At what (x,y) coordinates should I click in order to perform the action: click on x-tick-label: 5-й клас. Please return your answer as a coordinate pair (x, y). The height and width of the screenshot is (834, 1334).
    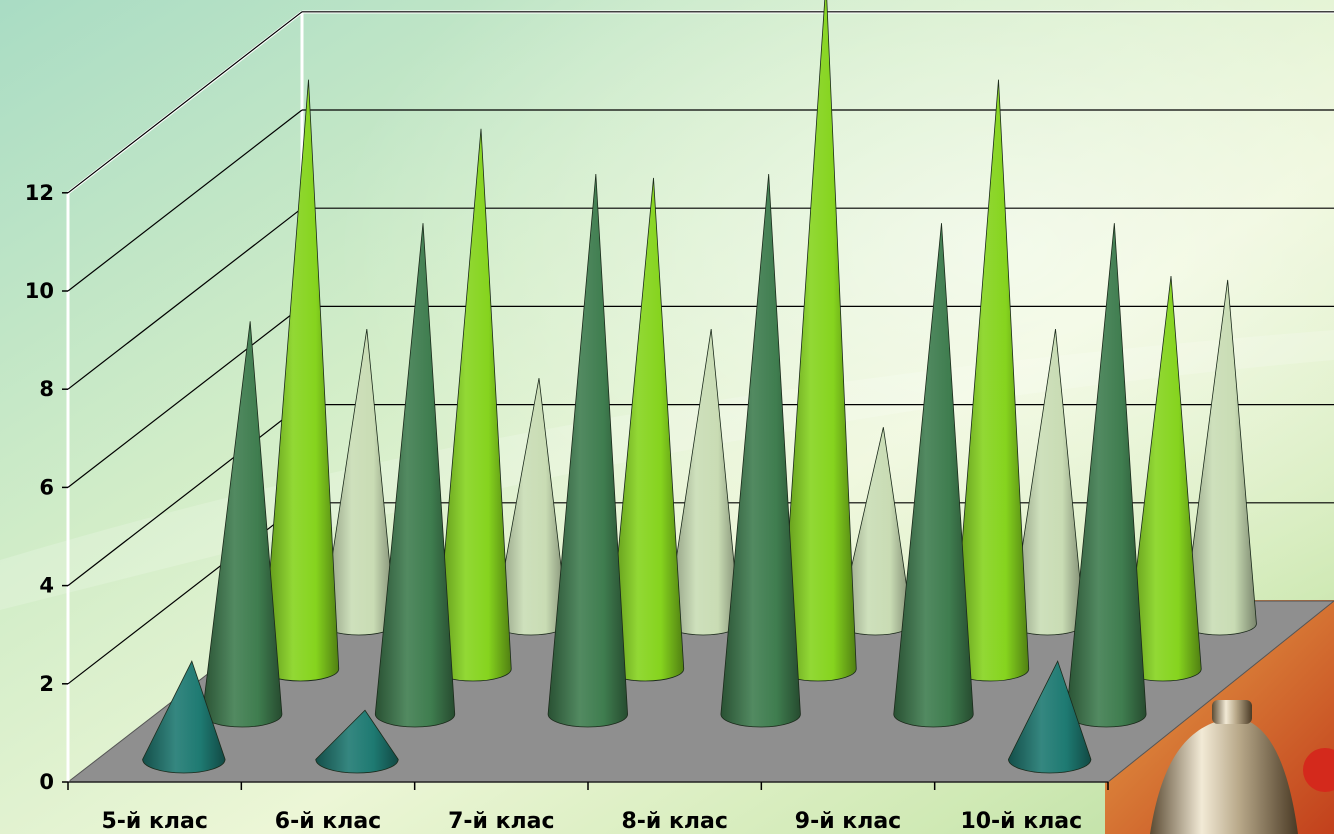
    Looking at the image, I should click on (154, 821).